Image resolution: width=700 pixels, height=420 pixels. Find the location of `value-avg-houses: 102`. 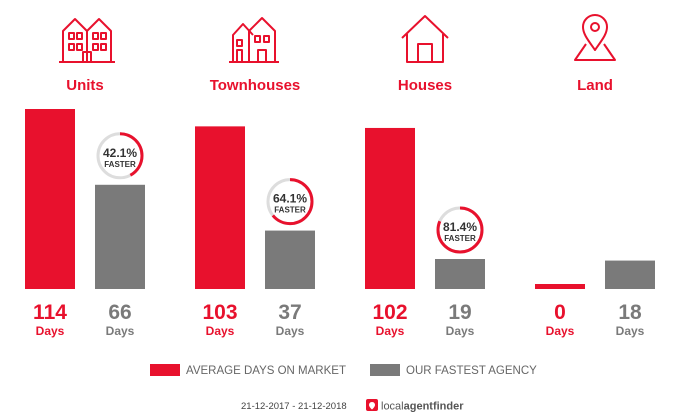

value-avg-houses: 102 is located at coordinates (389, 312).